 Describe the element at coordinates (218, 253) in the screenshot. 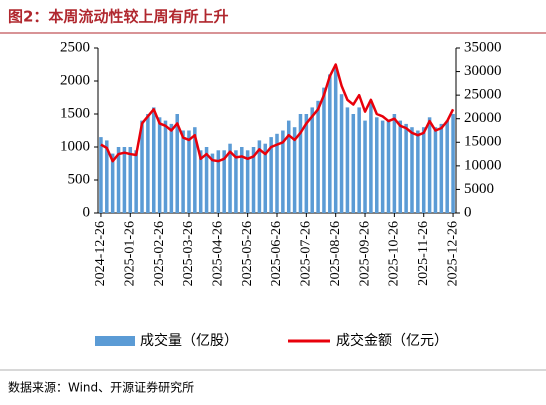

I see `x-tick-label: 2025-04-26` at that location.